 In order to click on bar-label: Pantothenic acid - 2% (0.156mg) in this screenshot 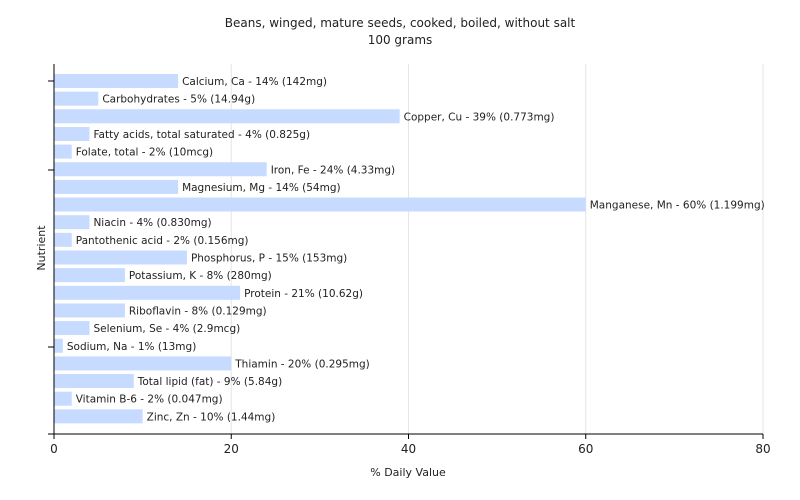, I will do `click(162, 241)`.